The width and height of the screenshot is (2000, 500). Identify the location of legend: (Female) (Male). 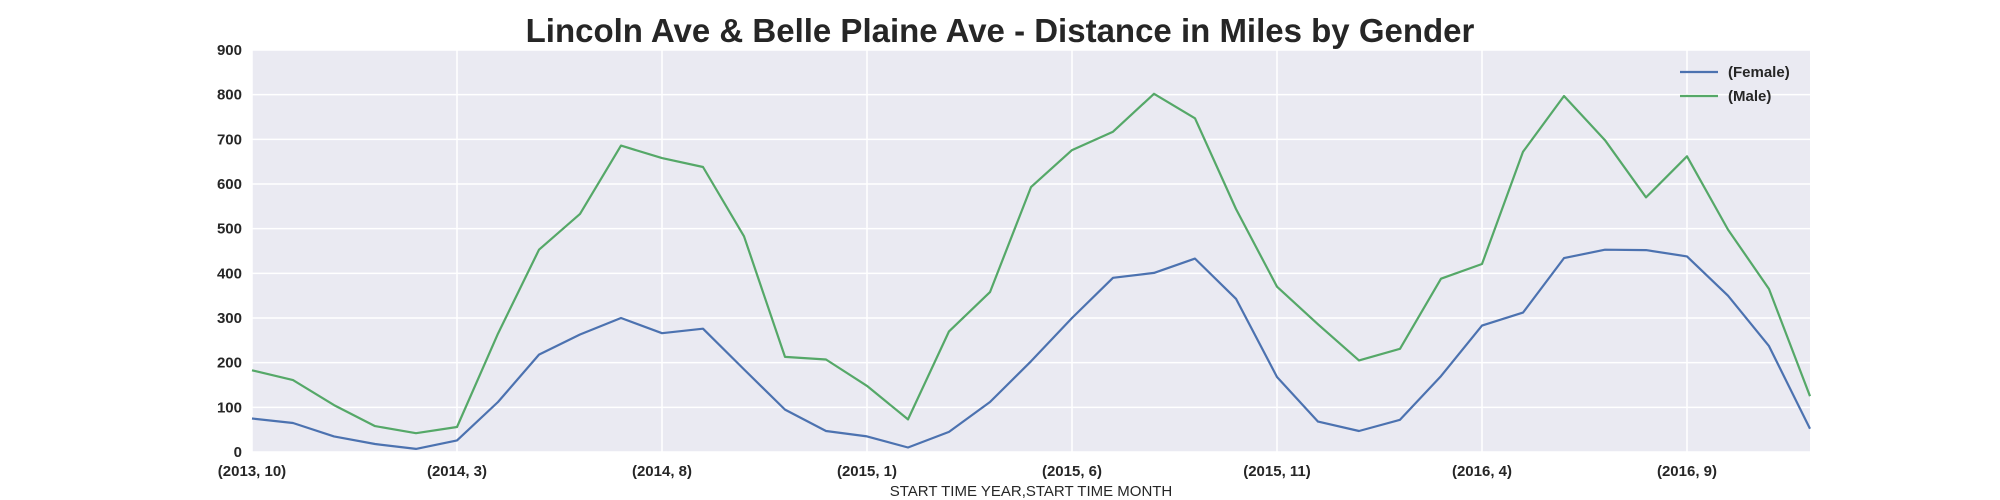
(1735, 84).